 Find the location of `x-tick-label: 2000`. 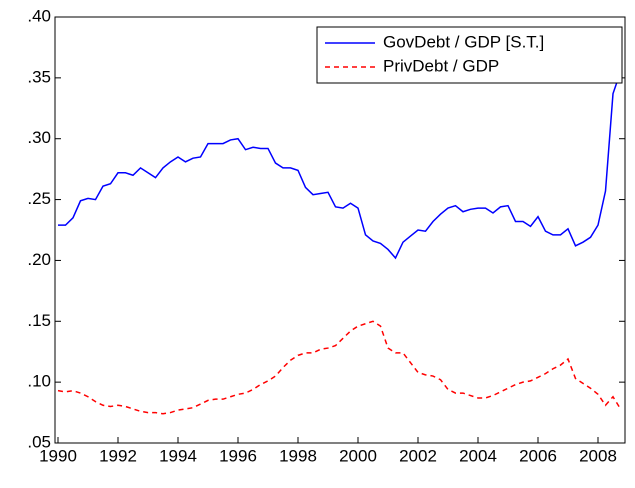

x-tick-label: 2000 is located at coordinates (358, 455).